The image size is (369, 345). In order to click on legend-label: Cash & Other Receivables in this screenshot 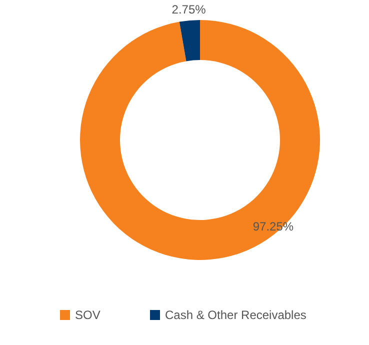, I will do `click(235, 315)`.